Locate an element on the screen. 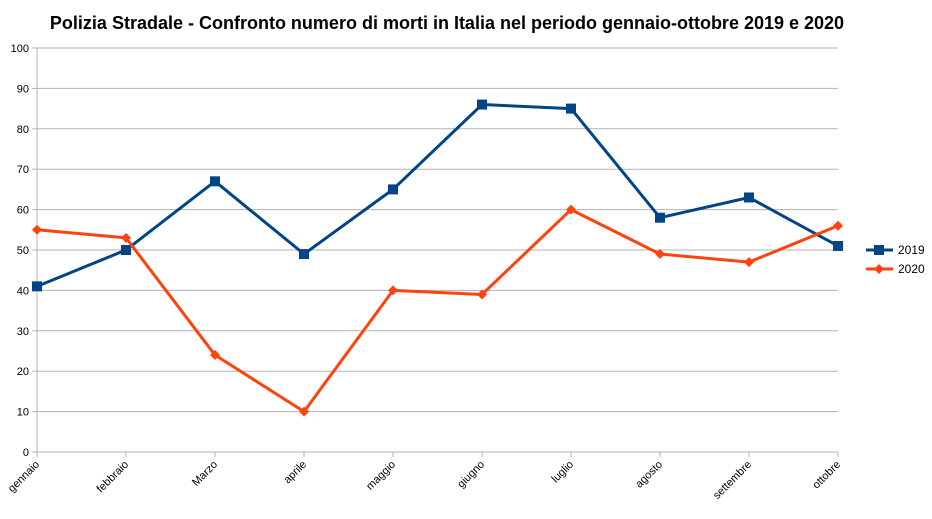 Image resolution: width=932 pixels, height=519 pixels. x-tick-label: febbraio is located at coordinates (113, 477).